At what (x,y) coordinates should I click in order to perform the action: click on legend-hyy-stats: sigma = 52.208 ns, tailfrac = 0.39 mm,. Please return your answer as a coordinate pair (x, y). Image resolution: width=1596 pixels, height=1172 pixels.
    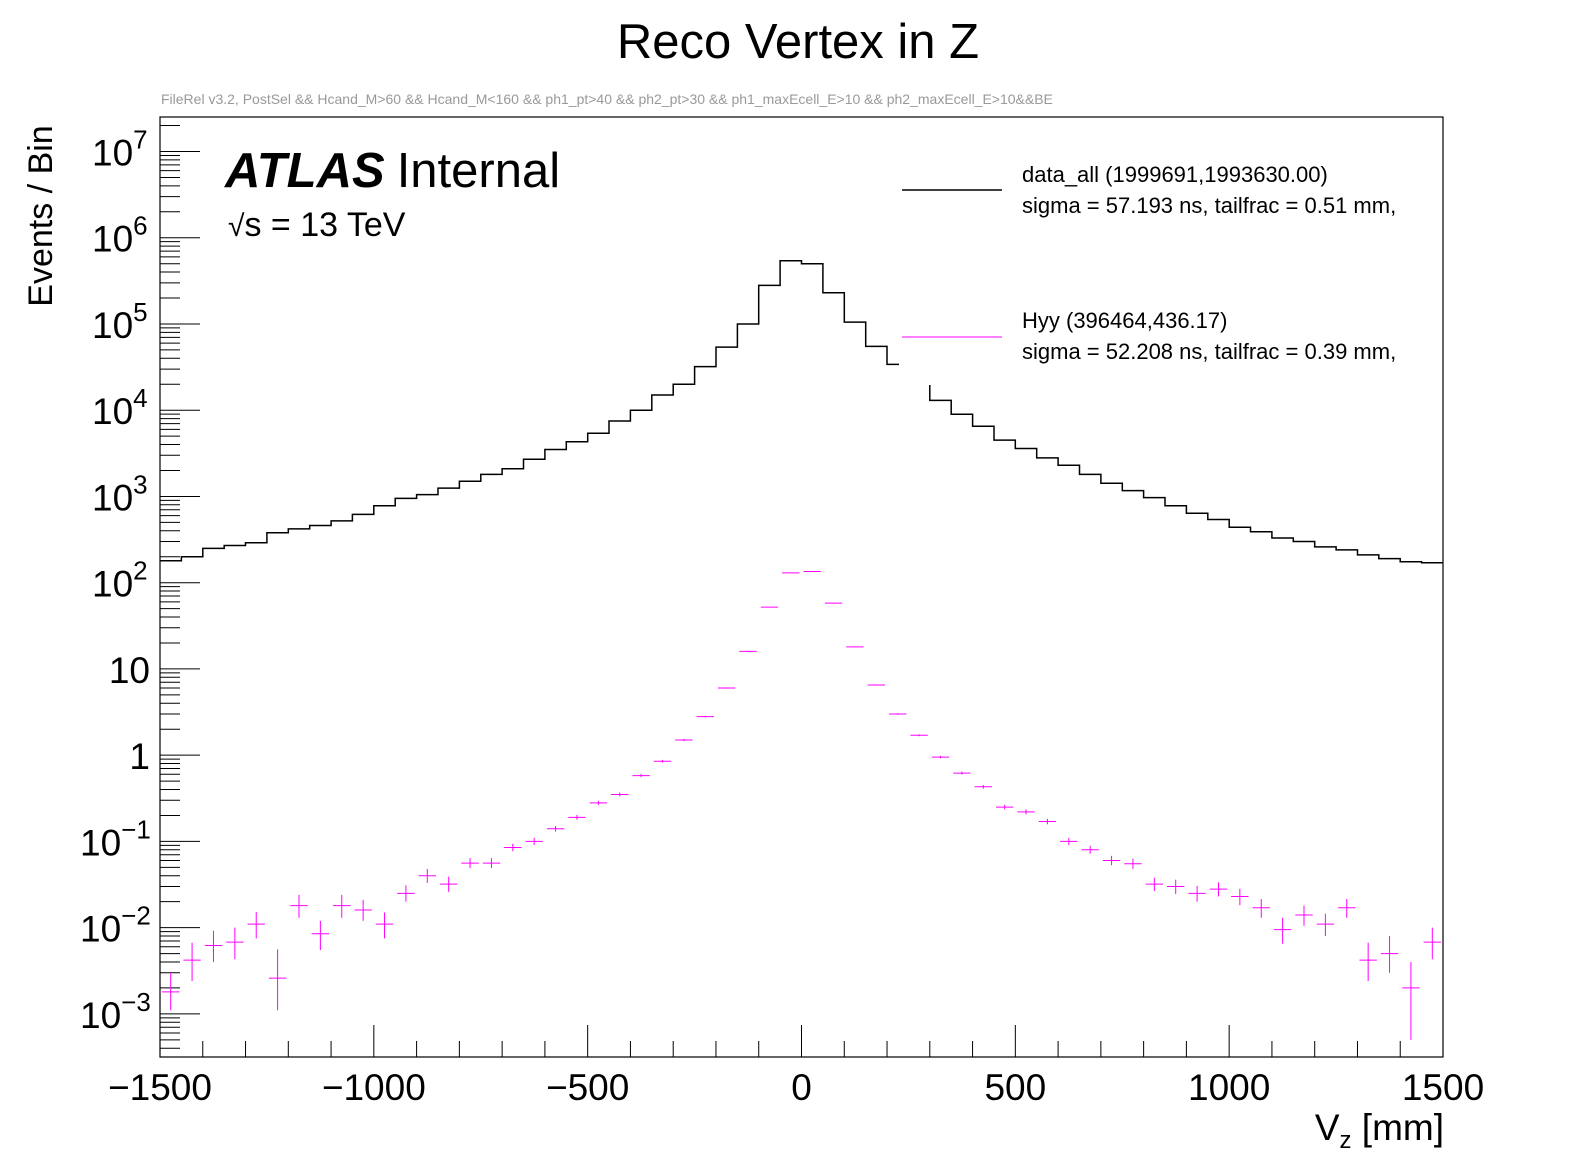
    Looking at the image, I should click on (1209, 351).